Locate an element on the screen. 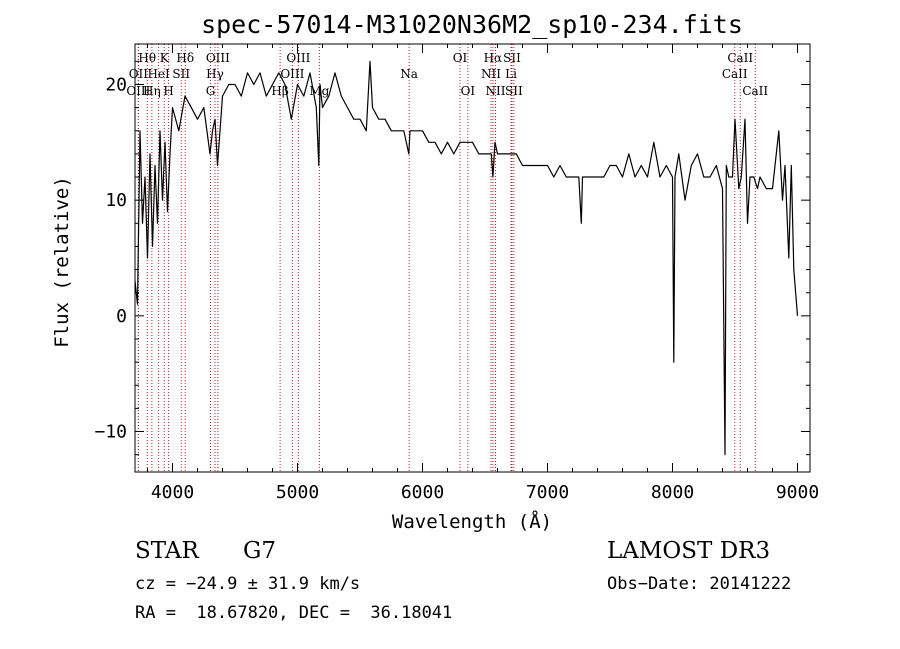  line-label-14: Hβ is located at coordinates (279, 91).